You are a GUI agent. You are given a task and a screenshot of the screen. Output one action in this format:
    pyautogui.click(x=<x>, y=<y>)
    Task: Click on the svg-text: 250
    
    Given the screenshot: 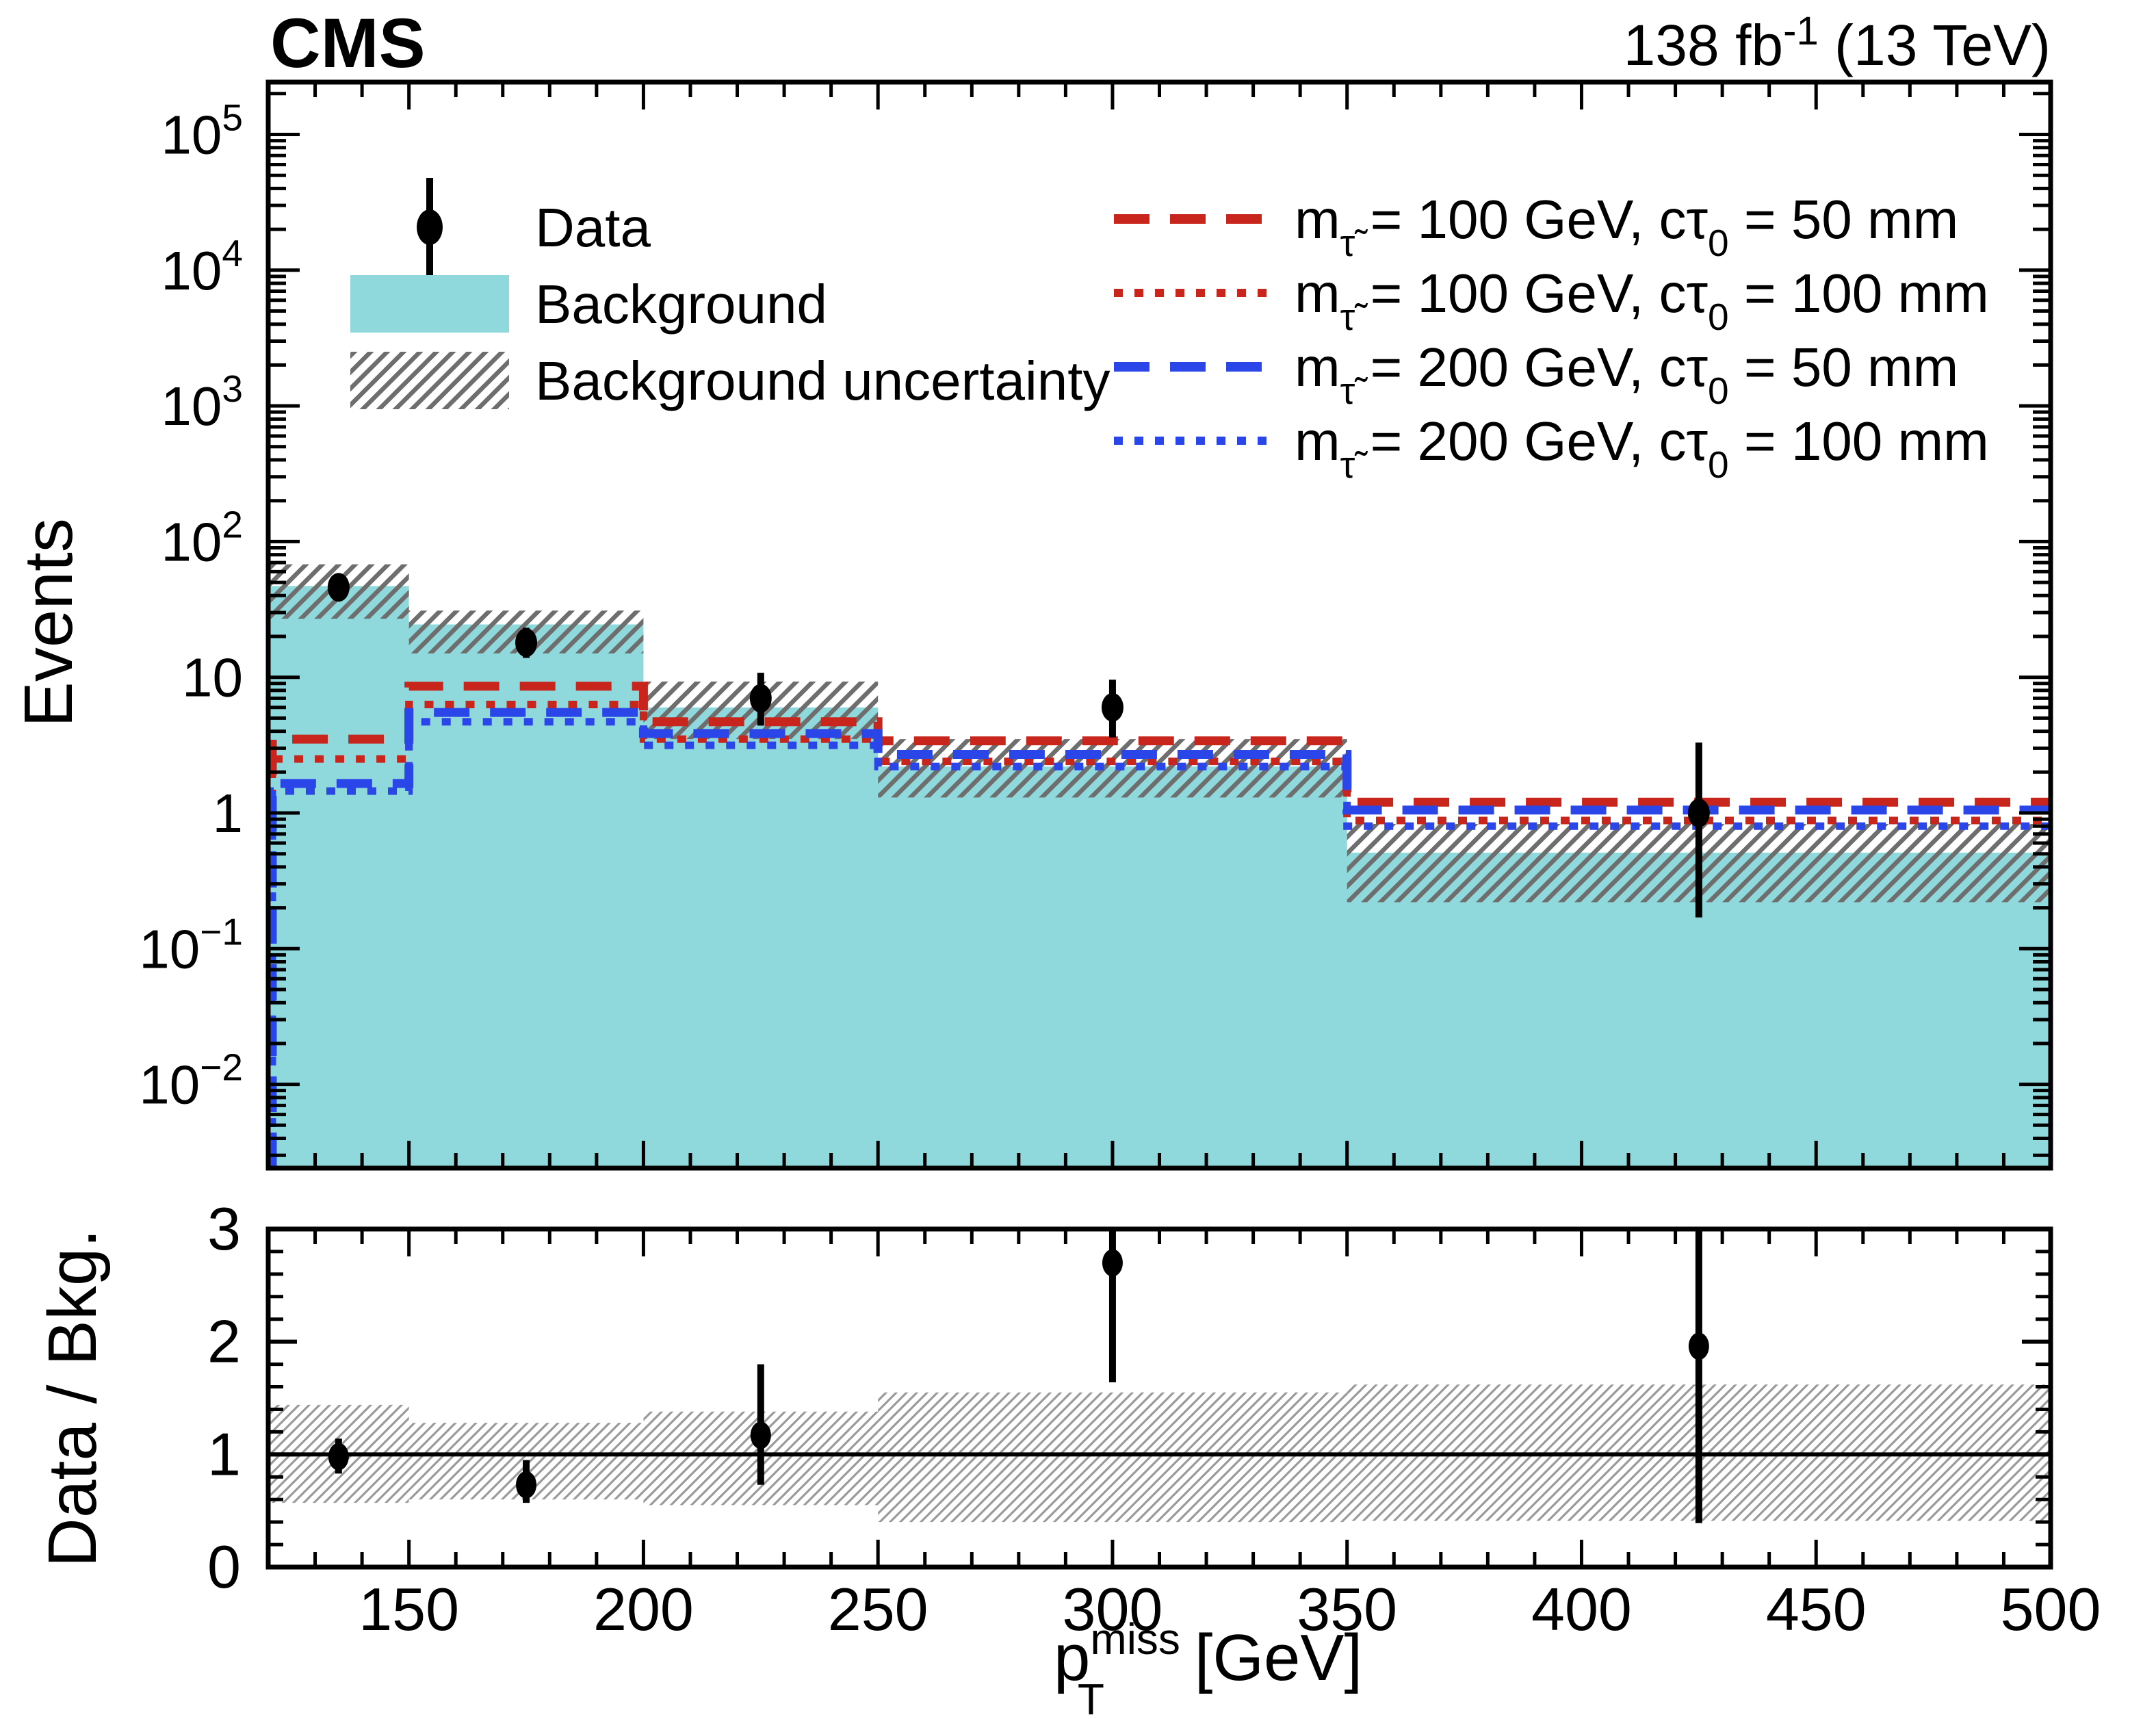 What is the action you would take?
    pyautogui.click(x=878, y=1609)
    